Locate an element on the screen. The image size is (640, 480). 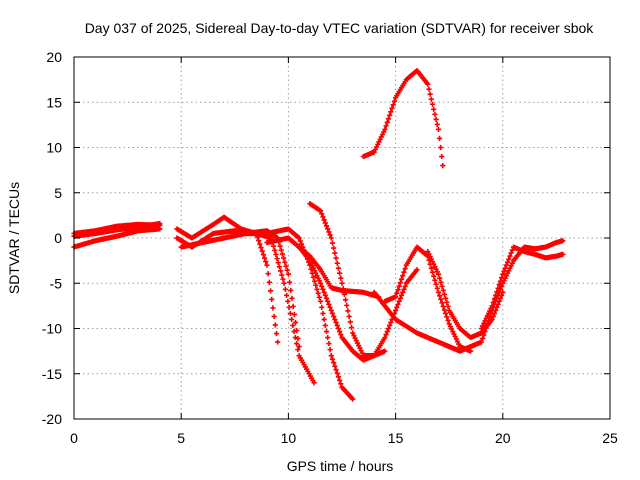
series-arc-e1 is located at coordinates (428, 299).